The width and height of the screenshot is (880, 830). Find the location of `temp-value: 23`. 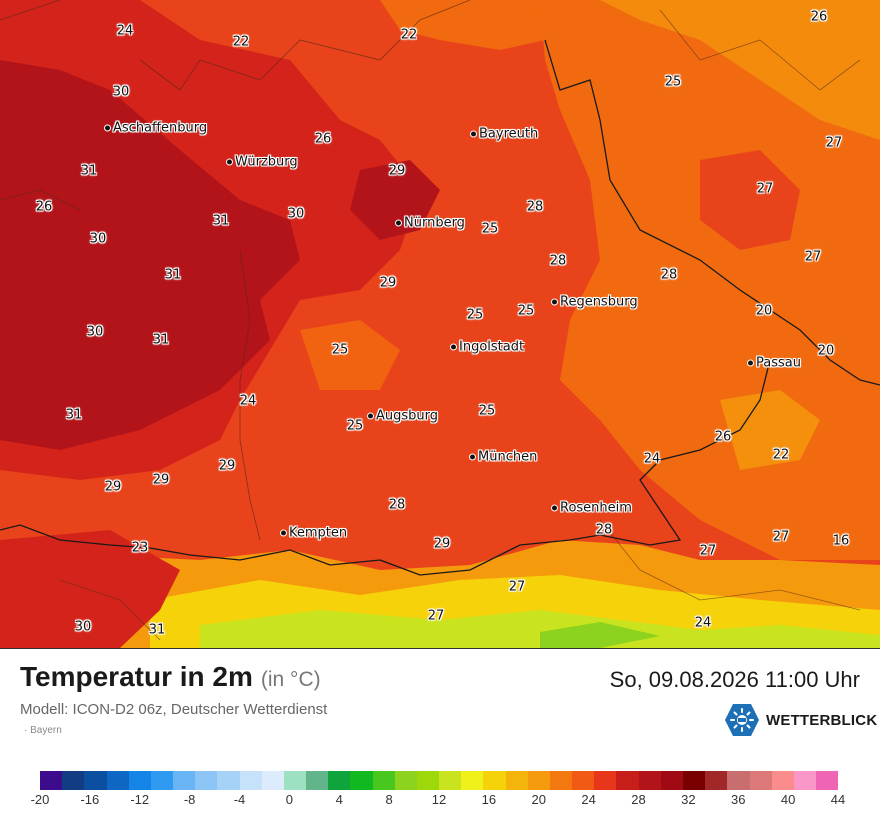

temp-value: 23 is located at coordinates (140, 548).